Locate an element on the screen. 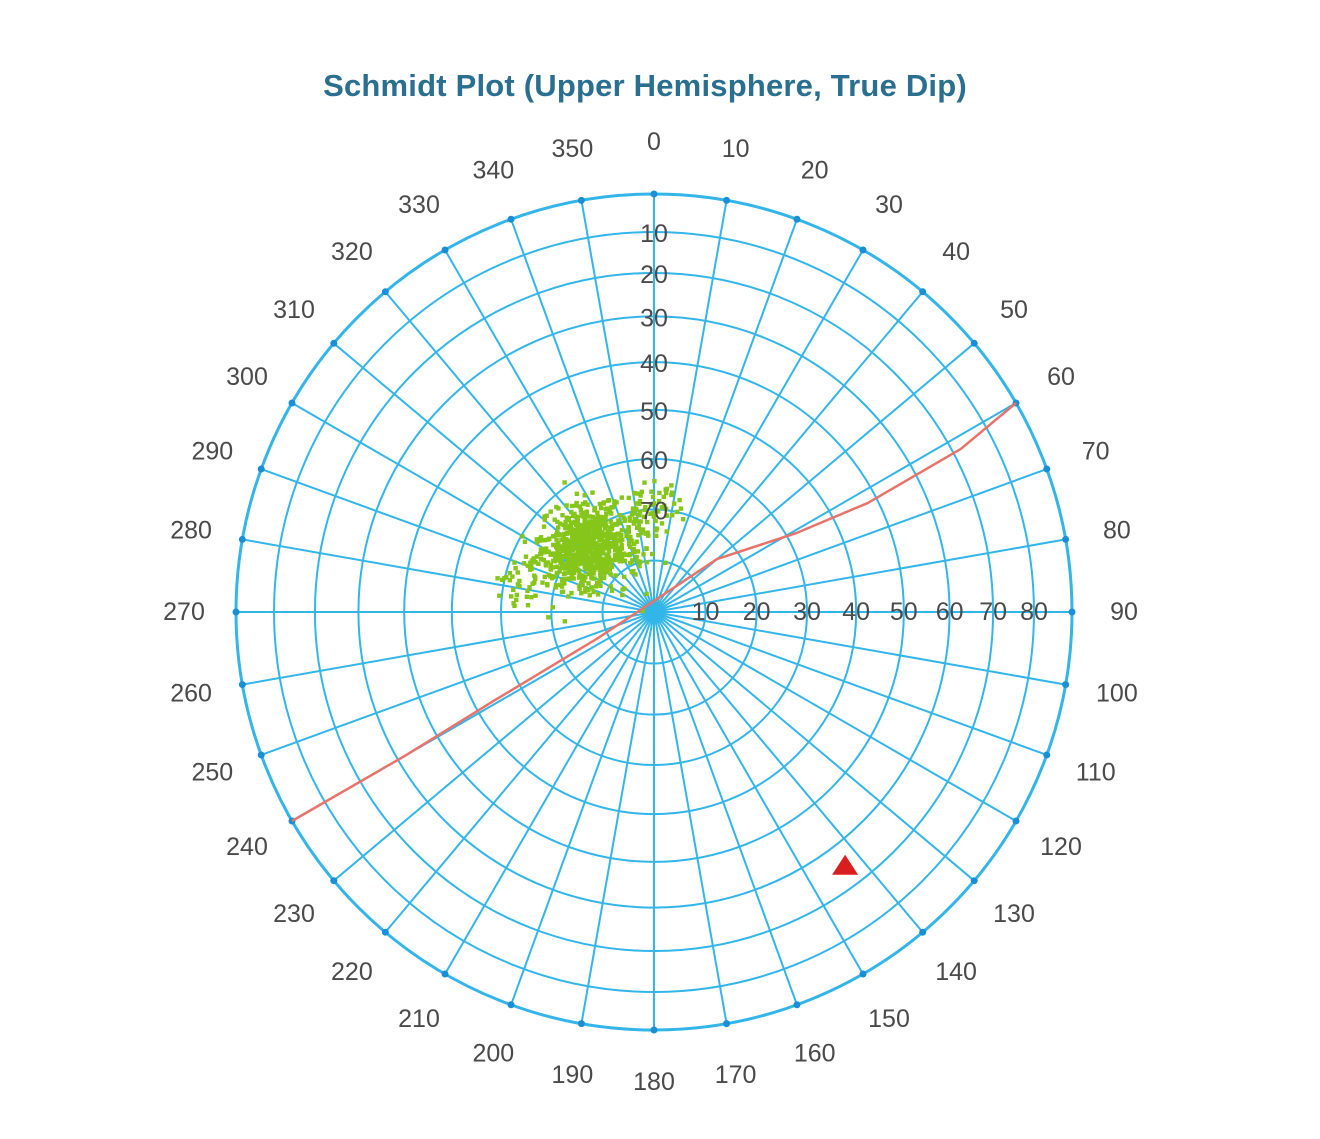 The height and width of the screenshot is (1139, 1320). azimuth-label: 150 is located at coordinates (889, 1019).